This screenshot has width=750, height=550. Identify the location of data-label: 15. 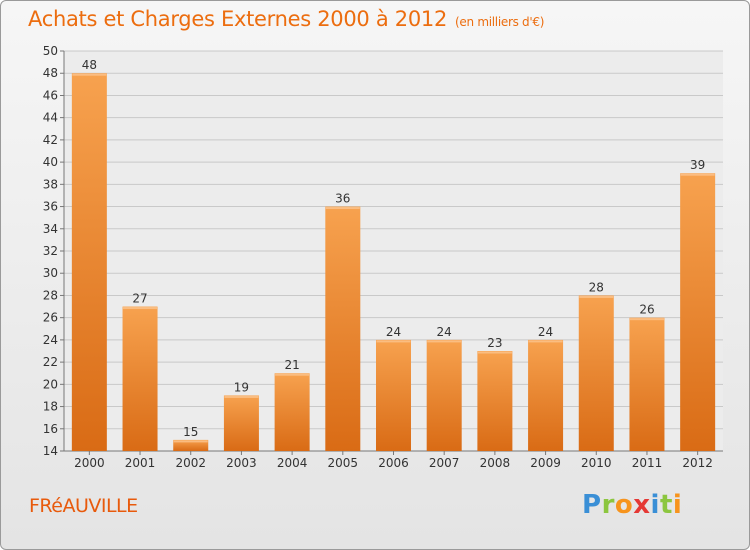
(190, 432).